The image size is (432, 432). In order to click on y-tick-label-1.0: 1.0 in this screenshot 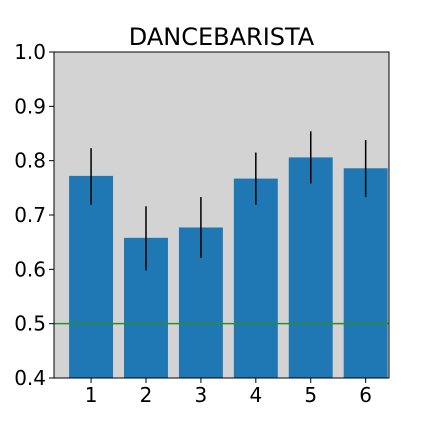, I will do `click(30, 52)`.